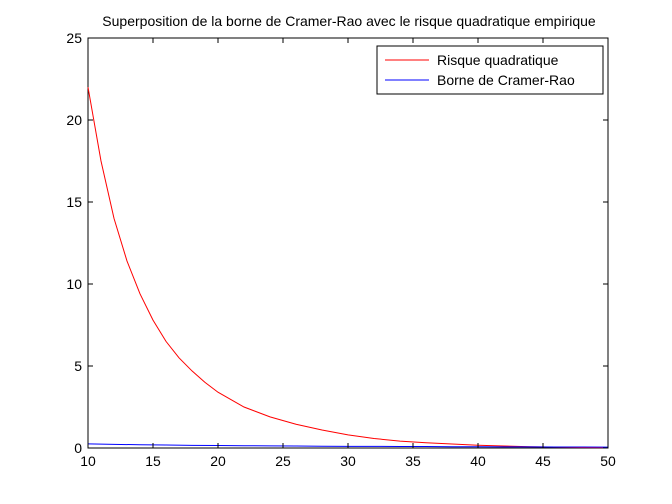  What do you see at coordinates (74, 120) in the screenshot?
I see `y-tick-label: 20` at bounding box center [74, 120].